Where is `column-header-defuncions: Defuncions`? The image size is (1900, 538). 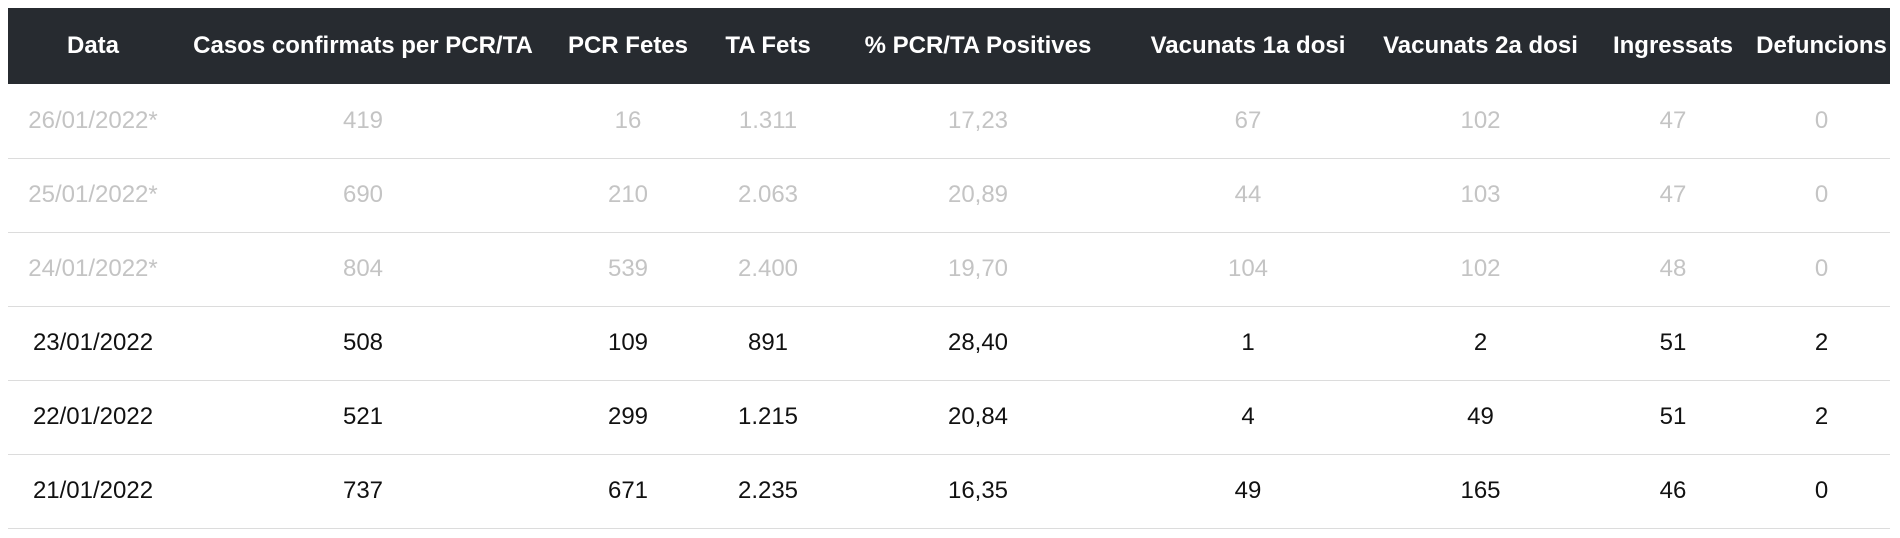
column-header-defuncions: Defuncions is located at coordinates (1821, 45).